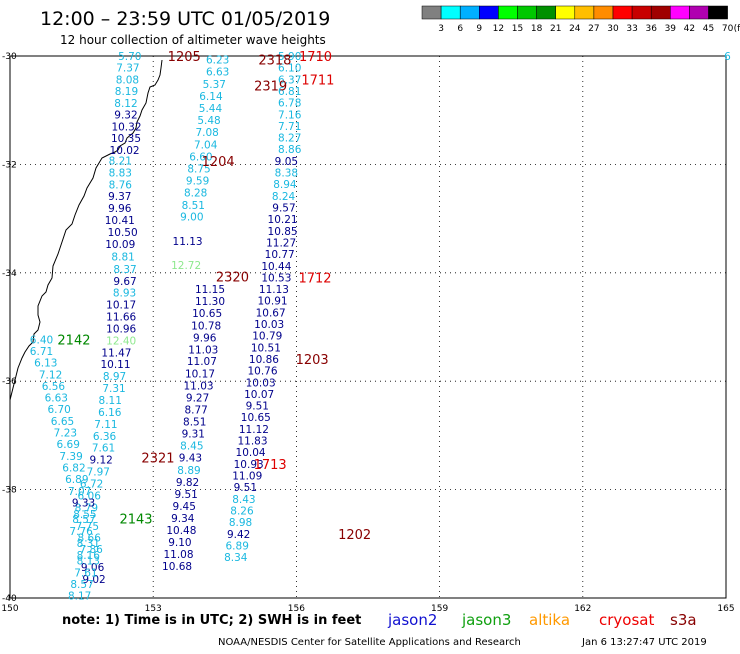 The height and width of the screenshot is (654, 740). I want to click on wave-height-value: 9.05, so click(286, 162).